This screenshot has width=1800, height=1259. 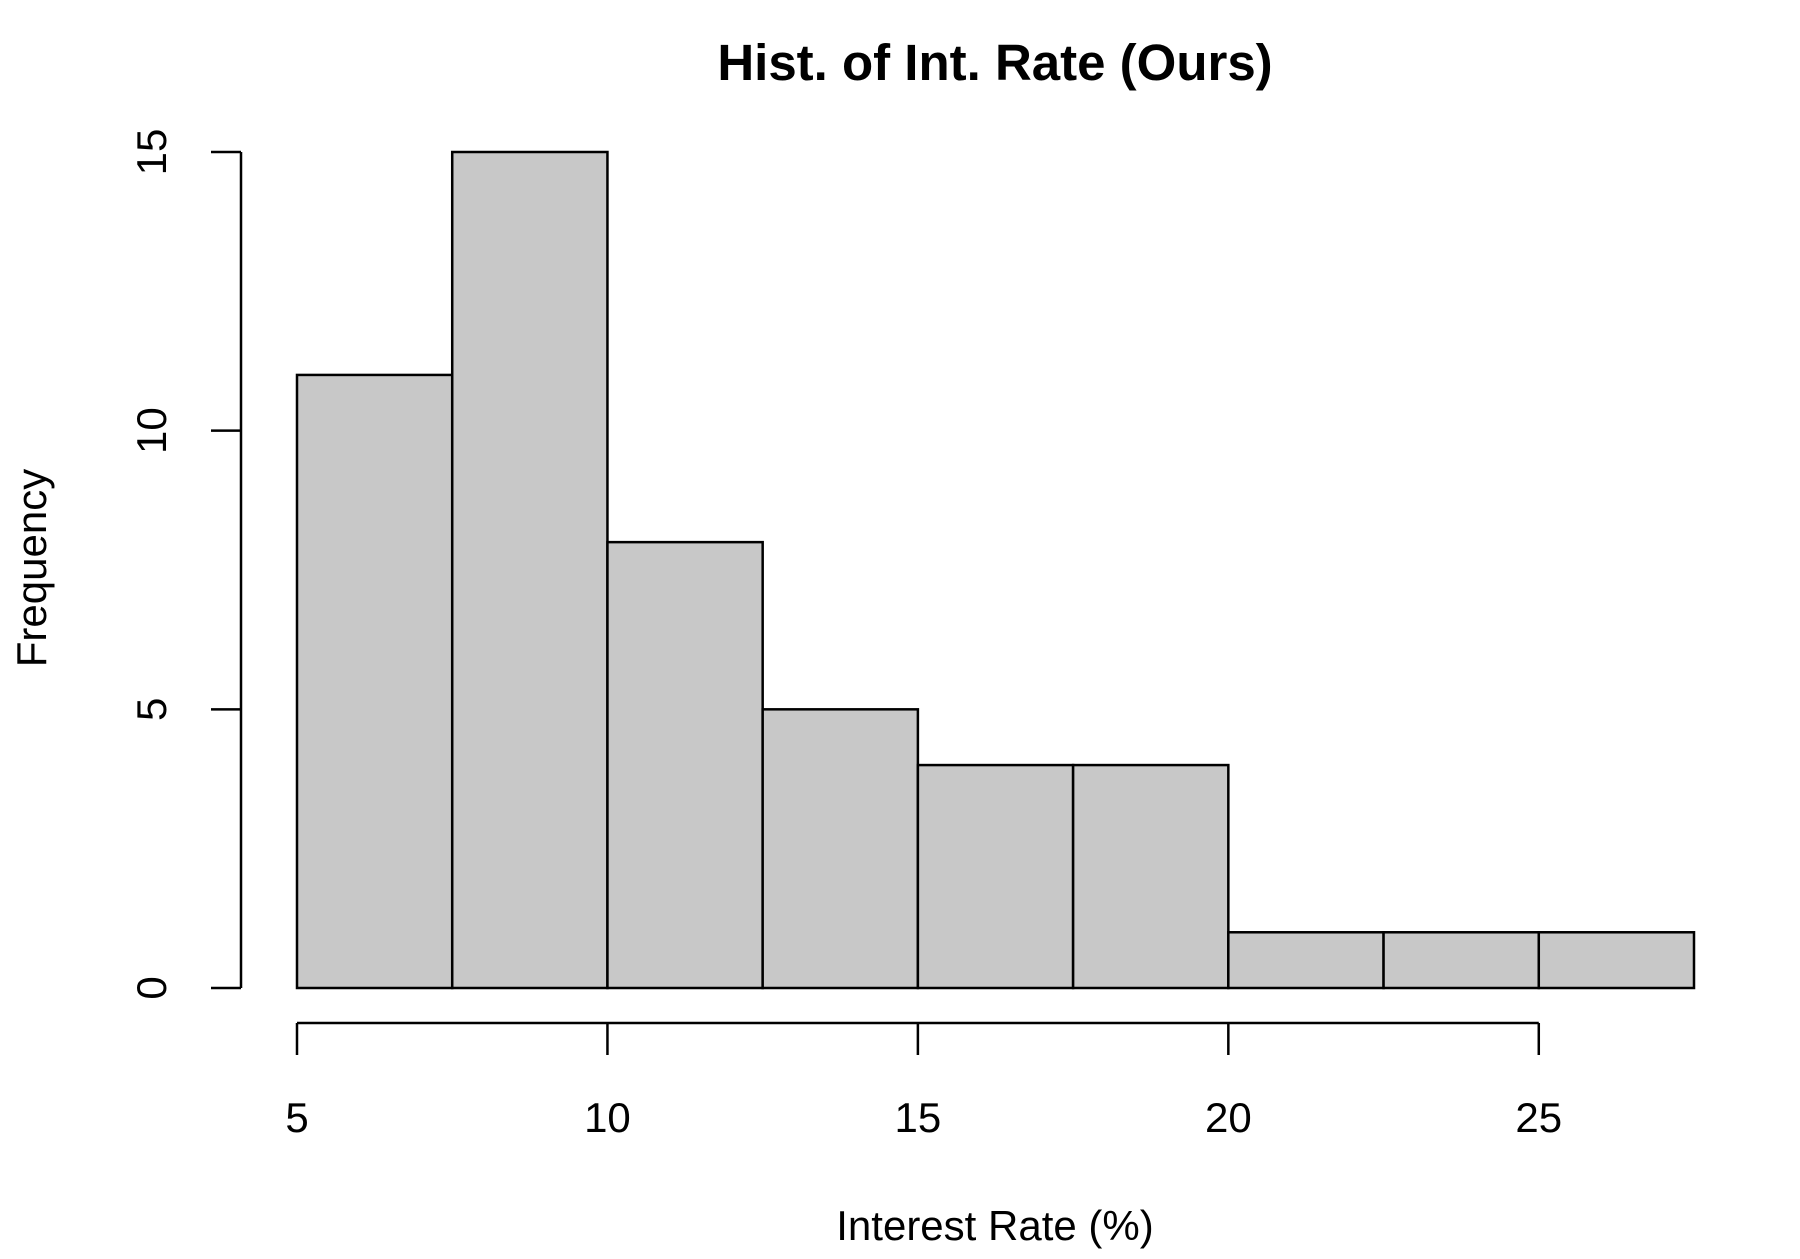 What do you see at coordinates (151, 430) in the screenshot?
I see `y-tick-label: 10` at bounding box center [151, 430].